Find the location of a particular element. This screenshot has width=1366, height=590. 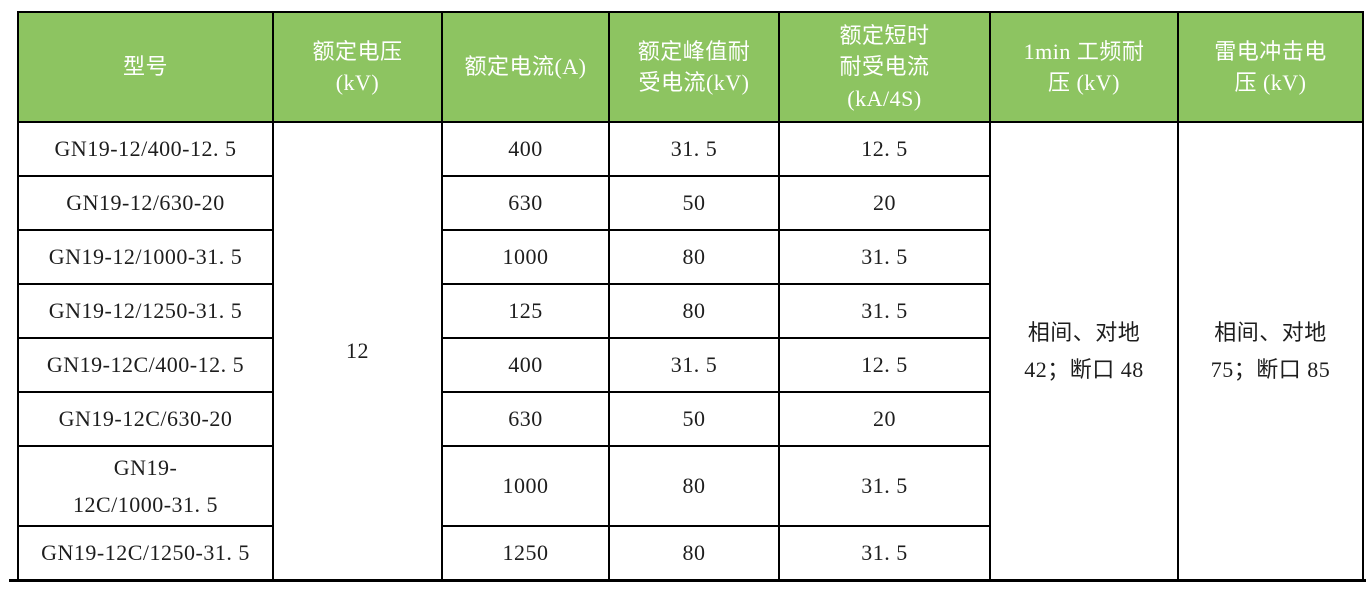

col-header-power-frequency-withstand: 1min 工频耐 压 (kV) is located at coordinates (1084, 67).